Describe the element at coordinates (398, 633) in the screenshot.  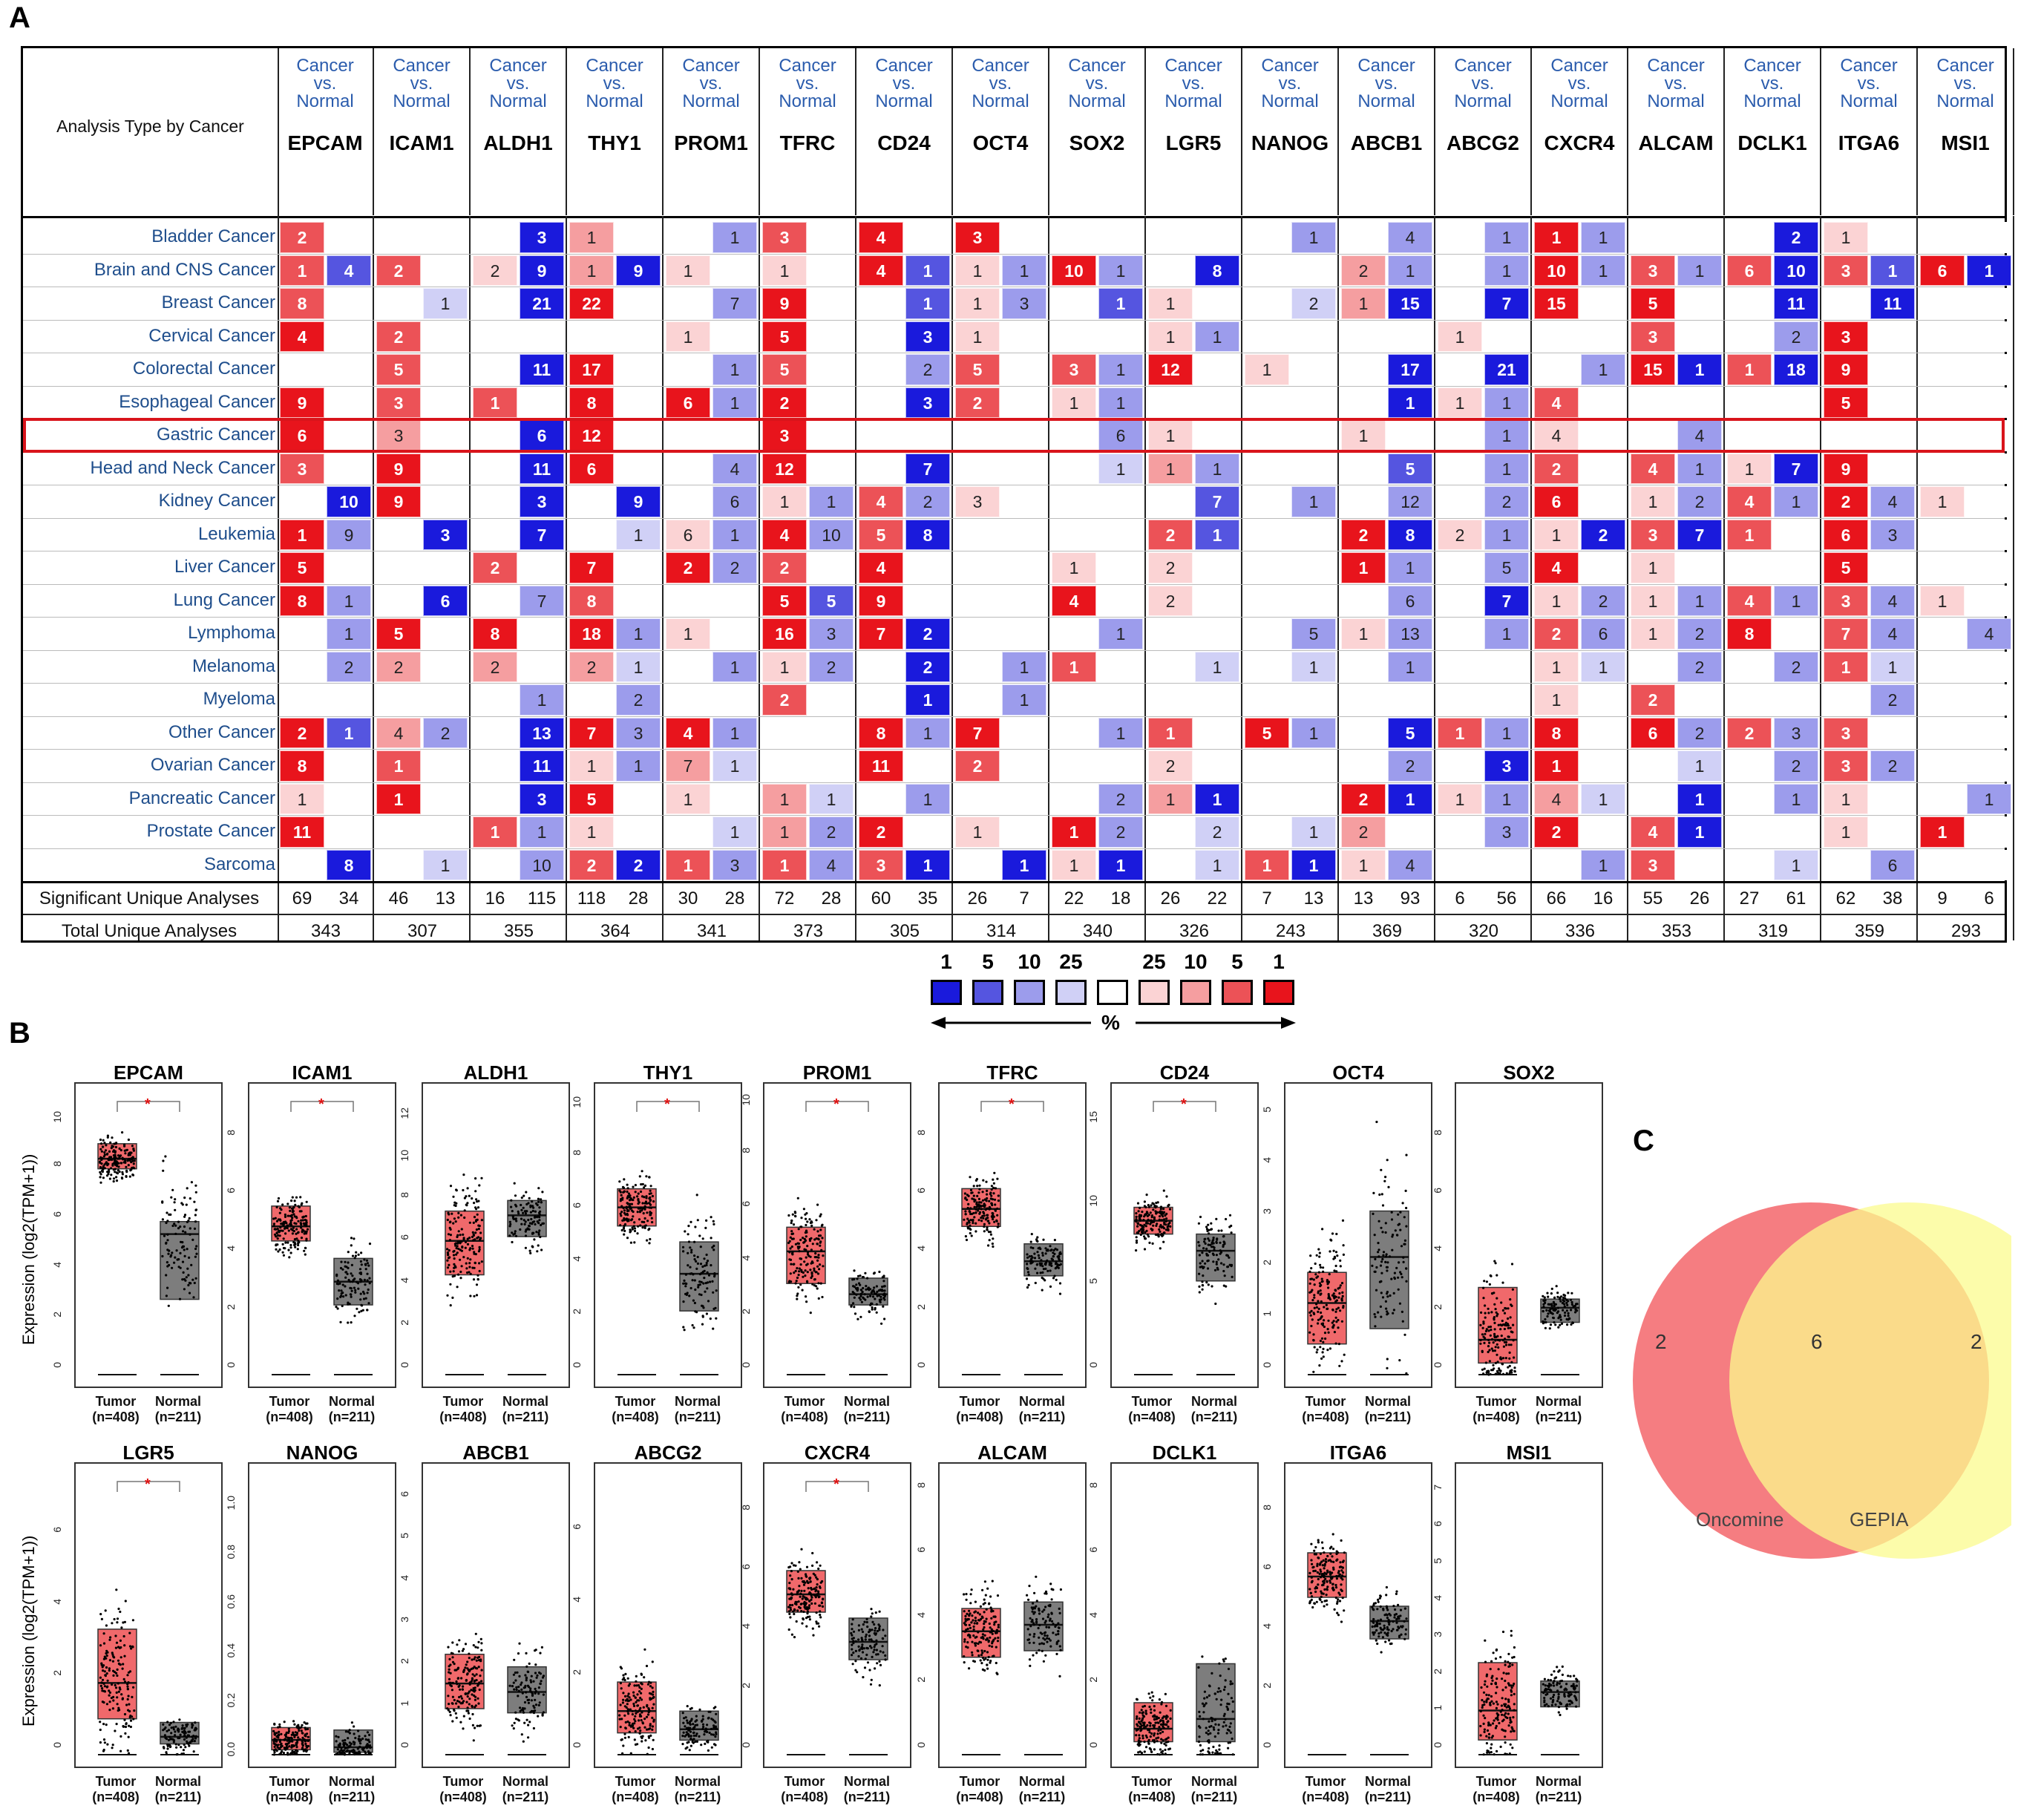
I see `overexpression-cell: 5` at that location.